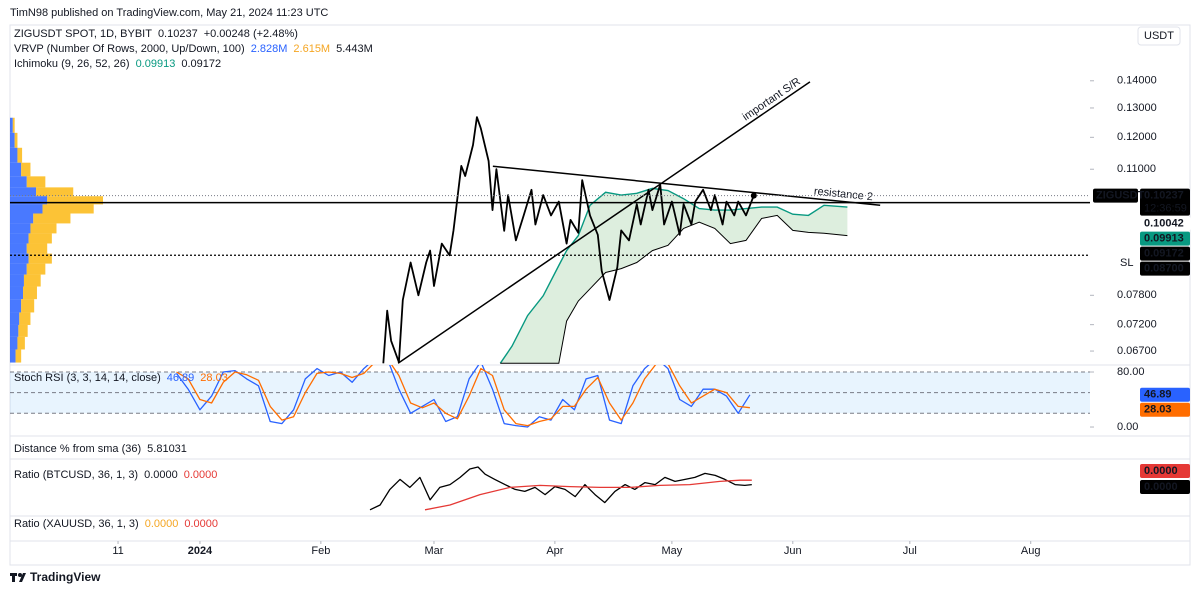 The width and height of the screenshot is (1200, 592). Describe the element at coordinates (83, 34) in the screenshot. I see `legend-item: ZIGUSDT SPOT, 1D, BYBIT` at that location.